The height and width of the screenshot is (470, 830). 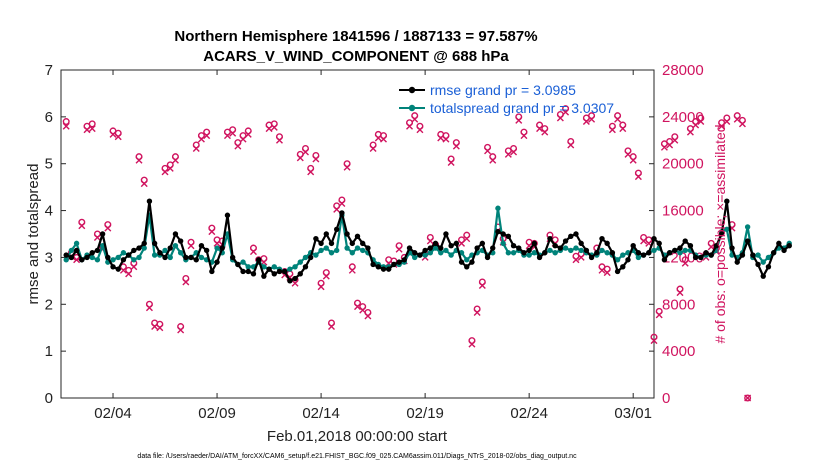 What do you see at coordinates (33, 234) in the screenshot?
I see `y-axis-left-label: rmse and totalspread` at bounding box center [33, 234].